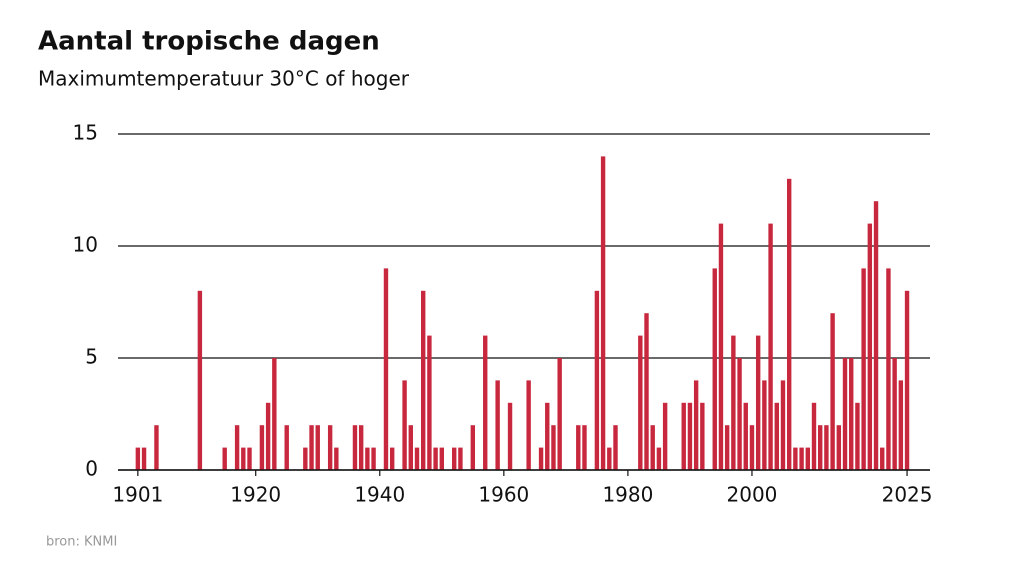 The width and height of the screenshot is (1024, 576). I want to click on source: bron: KNMI, so click(81, 542).